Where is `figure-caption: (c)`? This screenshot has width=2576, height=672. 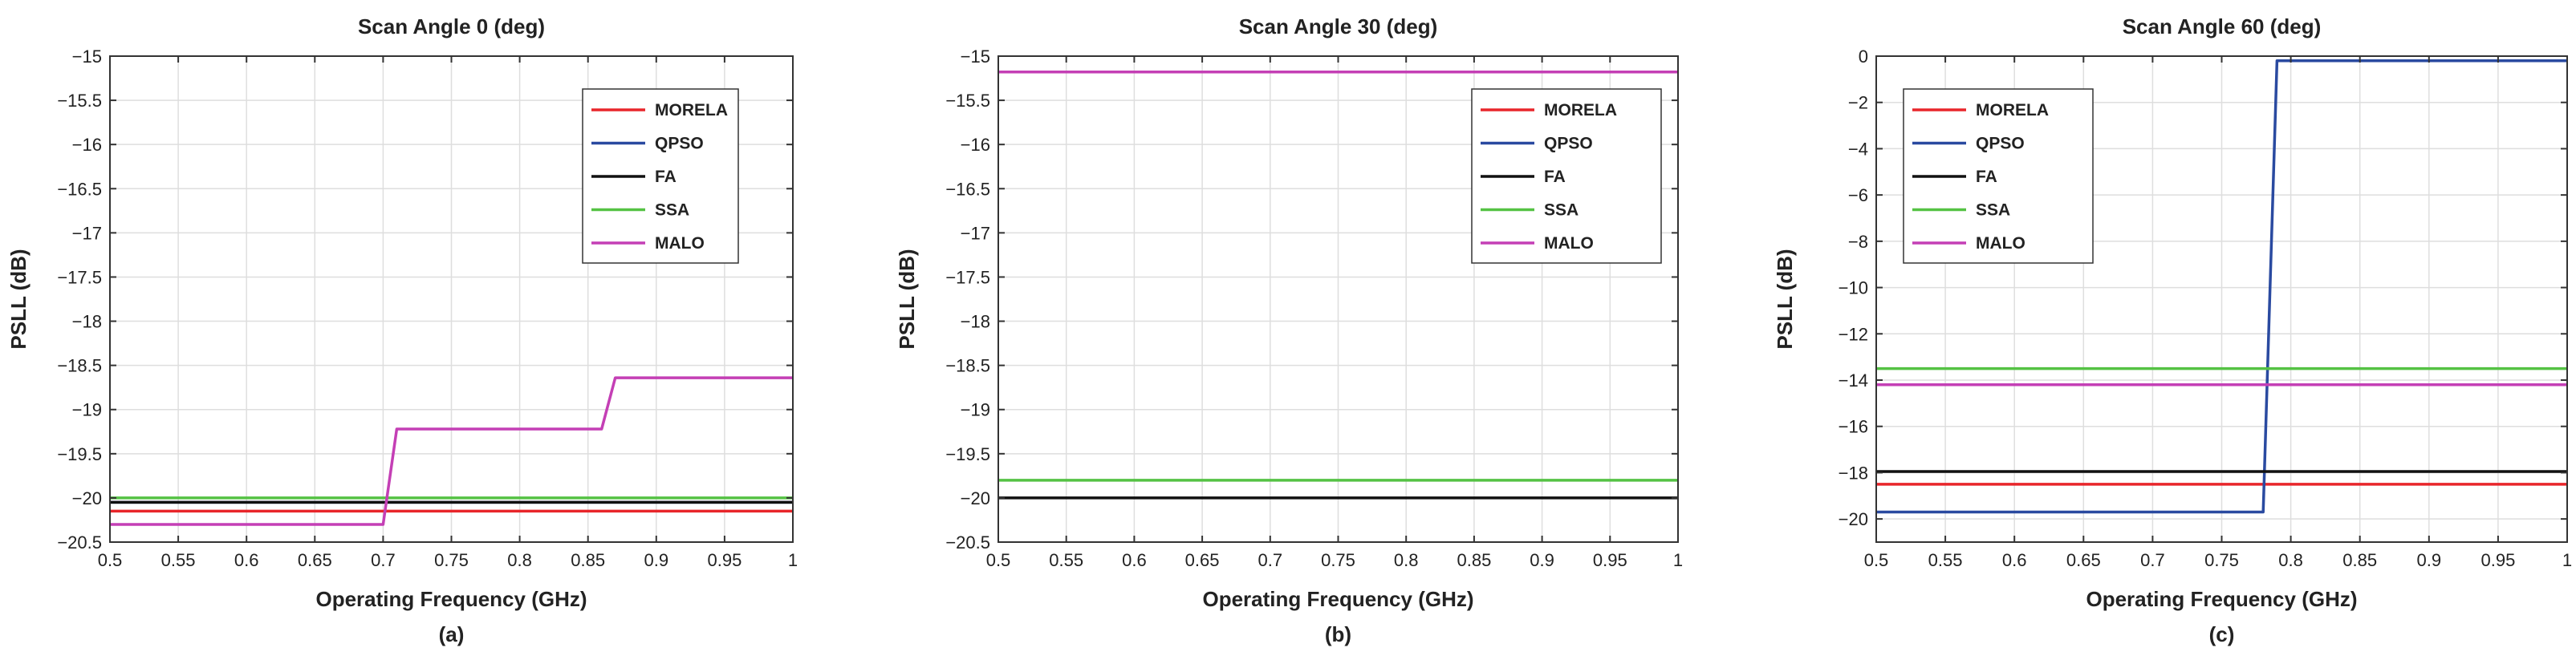 figure-caption: (c) is located at coordinates (2222, 634).